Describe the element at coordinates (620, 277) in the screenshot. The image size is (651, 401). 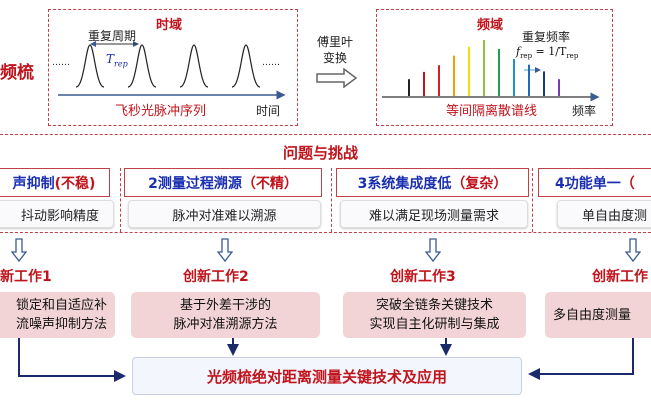
I see `innovation-title-4: 创新工作` at that location.